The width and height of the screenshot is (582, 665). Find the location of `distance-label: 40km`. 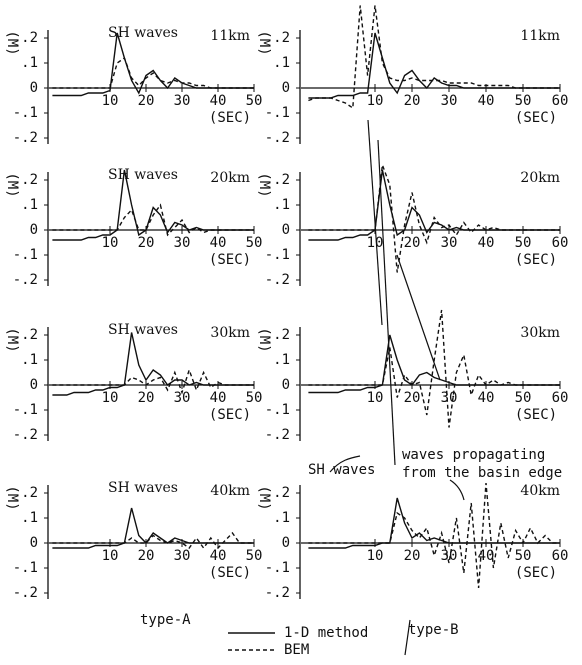

distance-label: 40km is located at coordinates (230, 491).